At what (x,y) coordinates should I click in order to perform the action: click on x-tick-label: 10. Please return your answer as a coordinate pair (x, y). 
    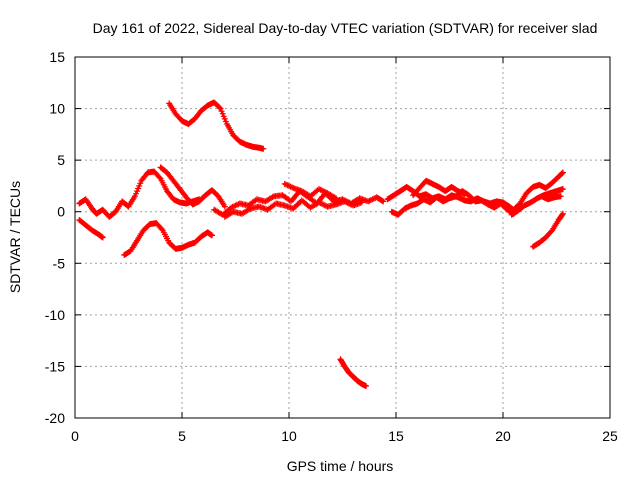
    Looking at the image, I should click on (289, 436).